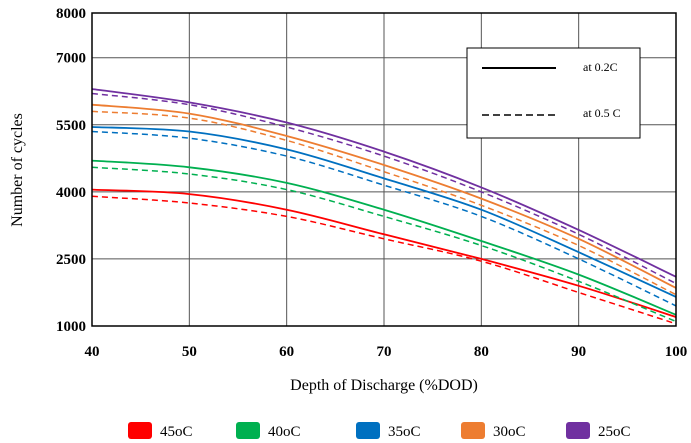  Describe the element at coordinates (71, 327) in the screenshot. I see `y-tick-label: 1000` at that location.